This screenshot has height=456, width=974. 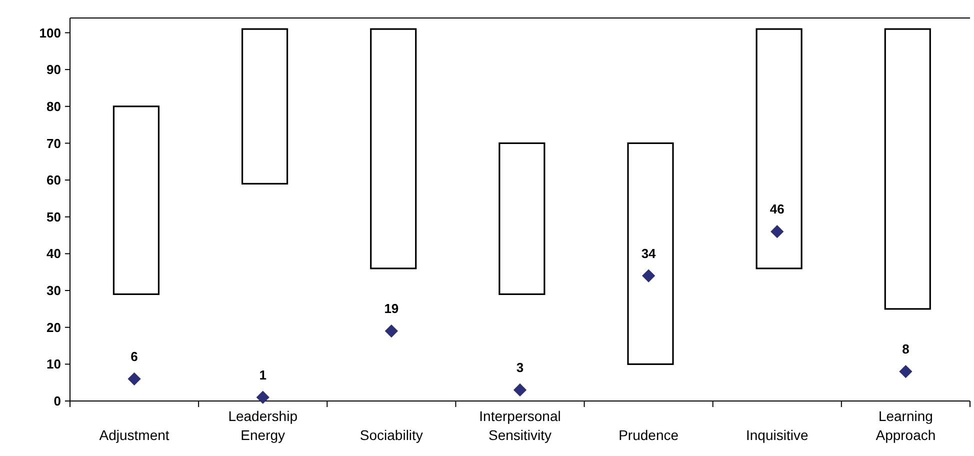 I want to click on x-tick-label: Prudence, so click(x=648, y=435).